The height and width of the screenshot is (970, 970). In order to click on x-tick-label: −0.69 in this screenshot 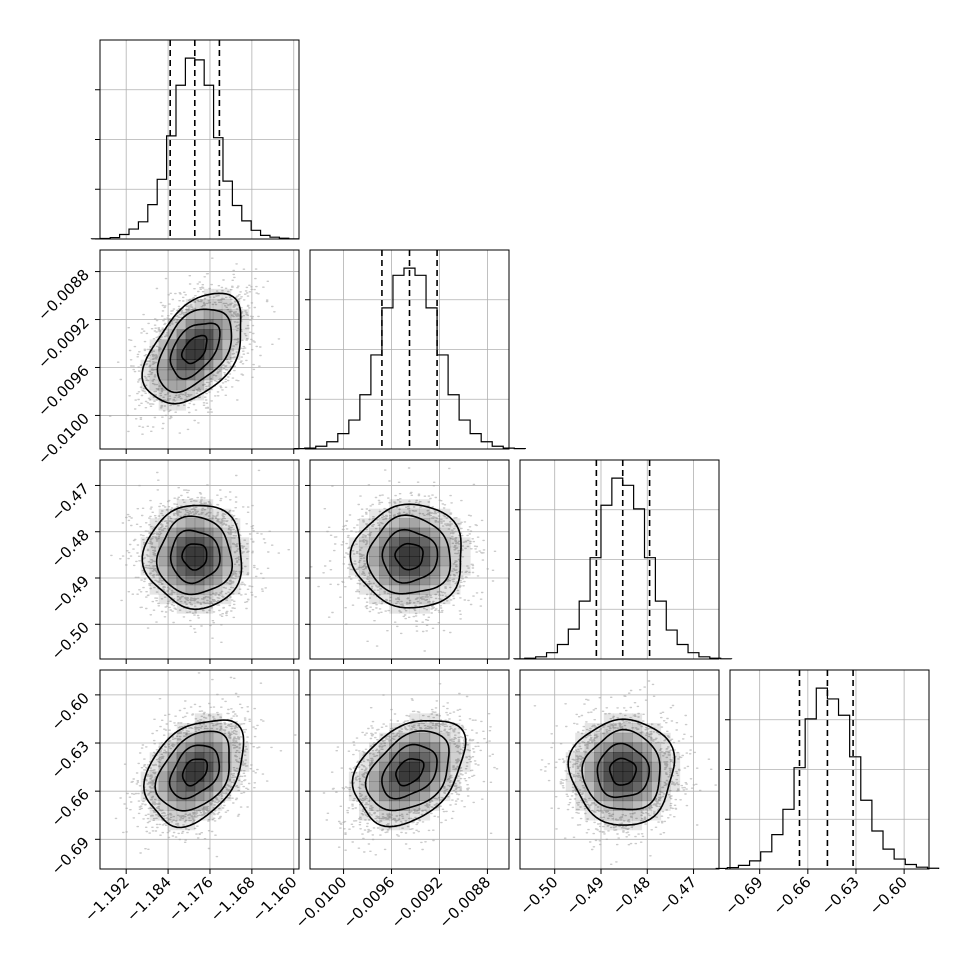, I will do `click(743, 895)`.